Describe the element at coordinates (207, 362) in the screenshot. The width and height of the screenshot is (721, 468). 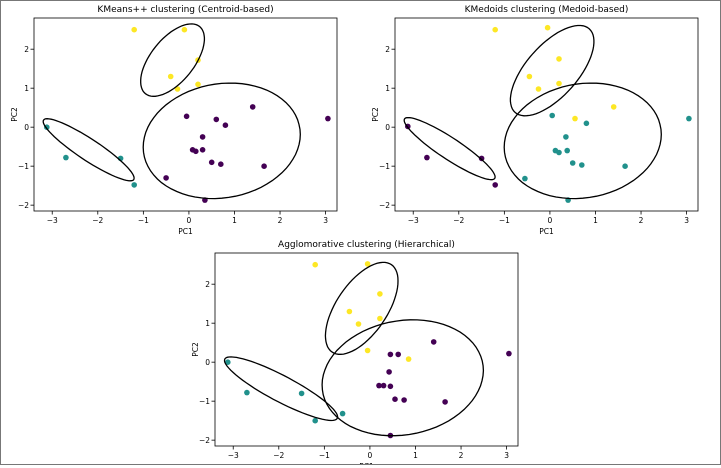
I see `y-tick-label: 0` at that location.